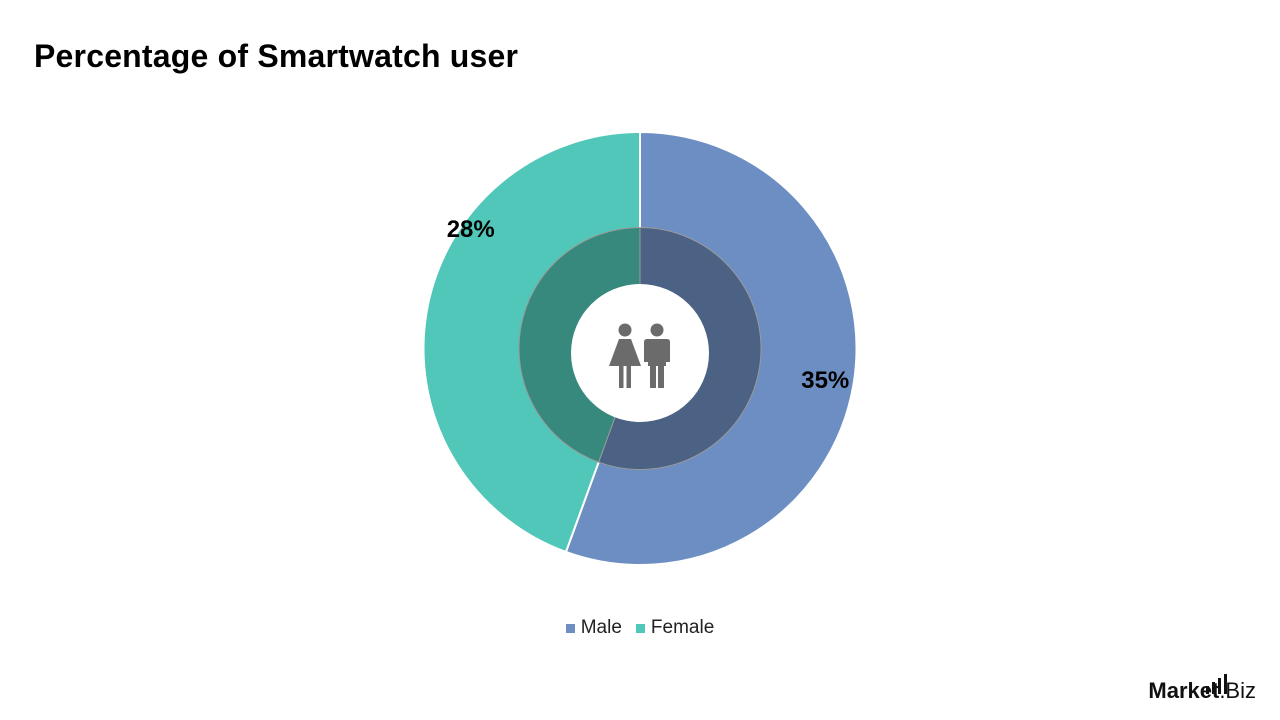 The width and height of the screenshot is (1280, 720). What do you see at coordinates (682, 627) in the screenshot?
I see `legend-label-female: Female` at bounding box center [682, 627].